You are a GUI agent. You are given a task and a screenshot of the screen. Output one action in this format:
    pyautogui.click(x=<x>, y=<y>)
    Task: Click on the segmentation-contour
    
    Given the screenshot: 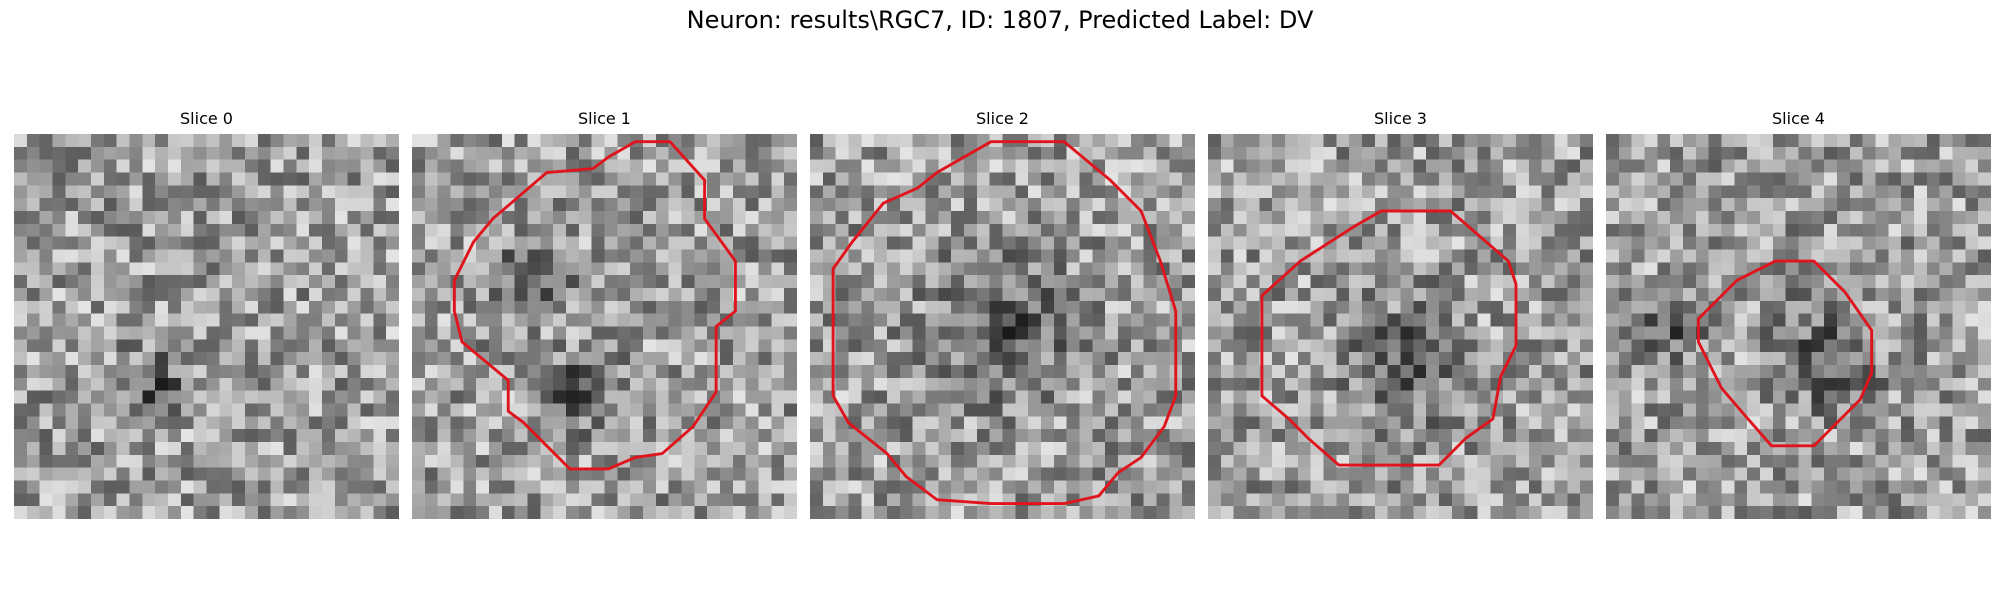 What is the action you would take?
    pyautogui.click(x=1785, y=353)
    